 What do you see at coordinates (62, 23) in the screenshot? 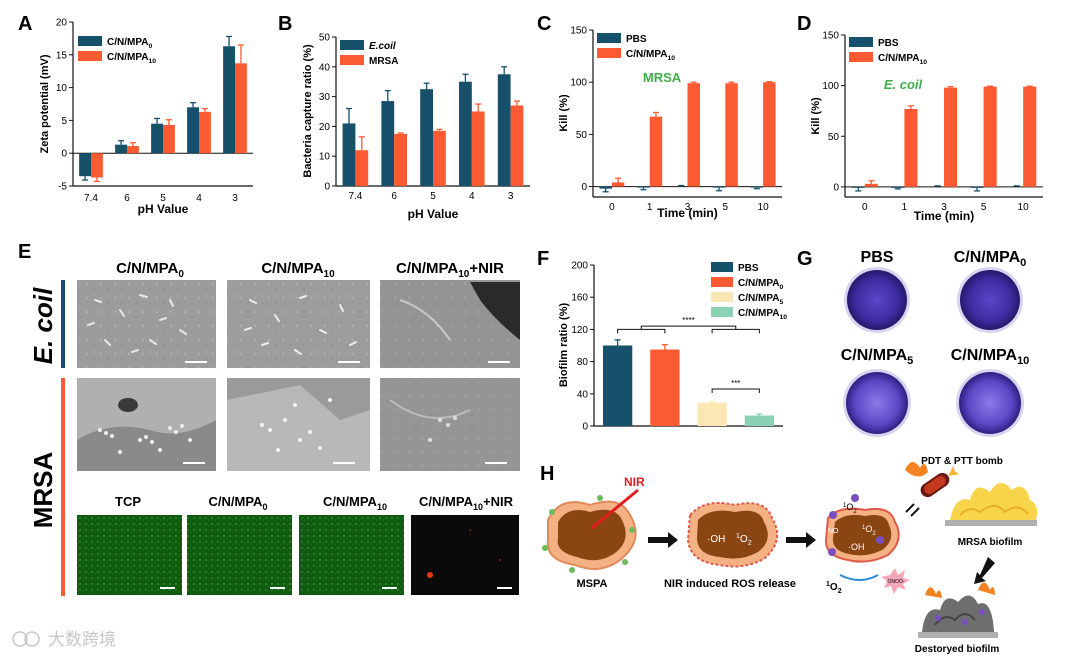
I see `y-tick-label: 20` at bounding box center [62, 23].